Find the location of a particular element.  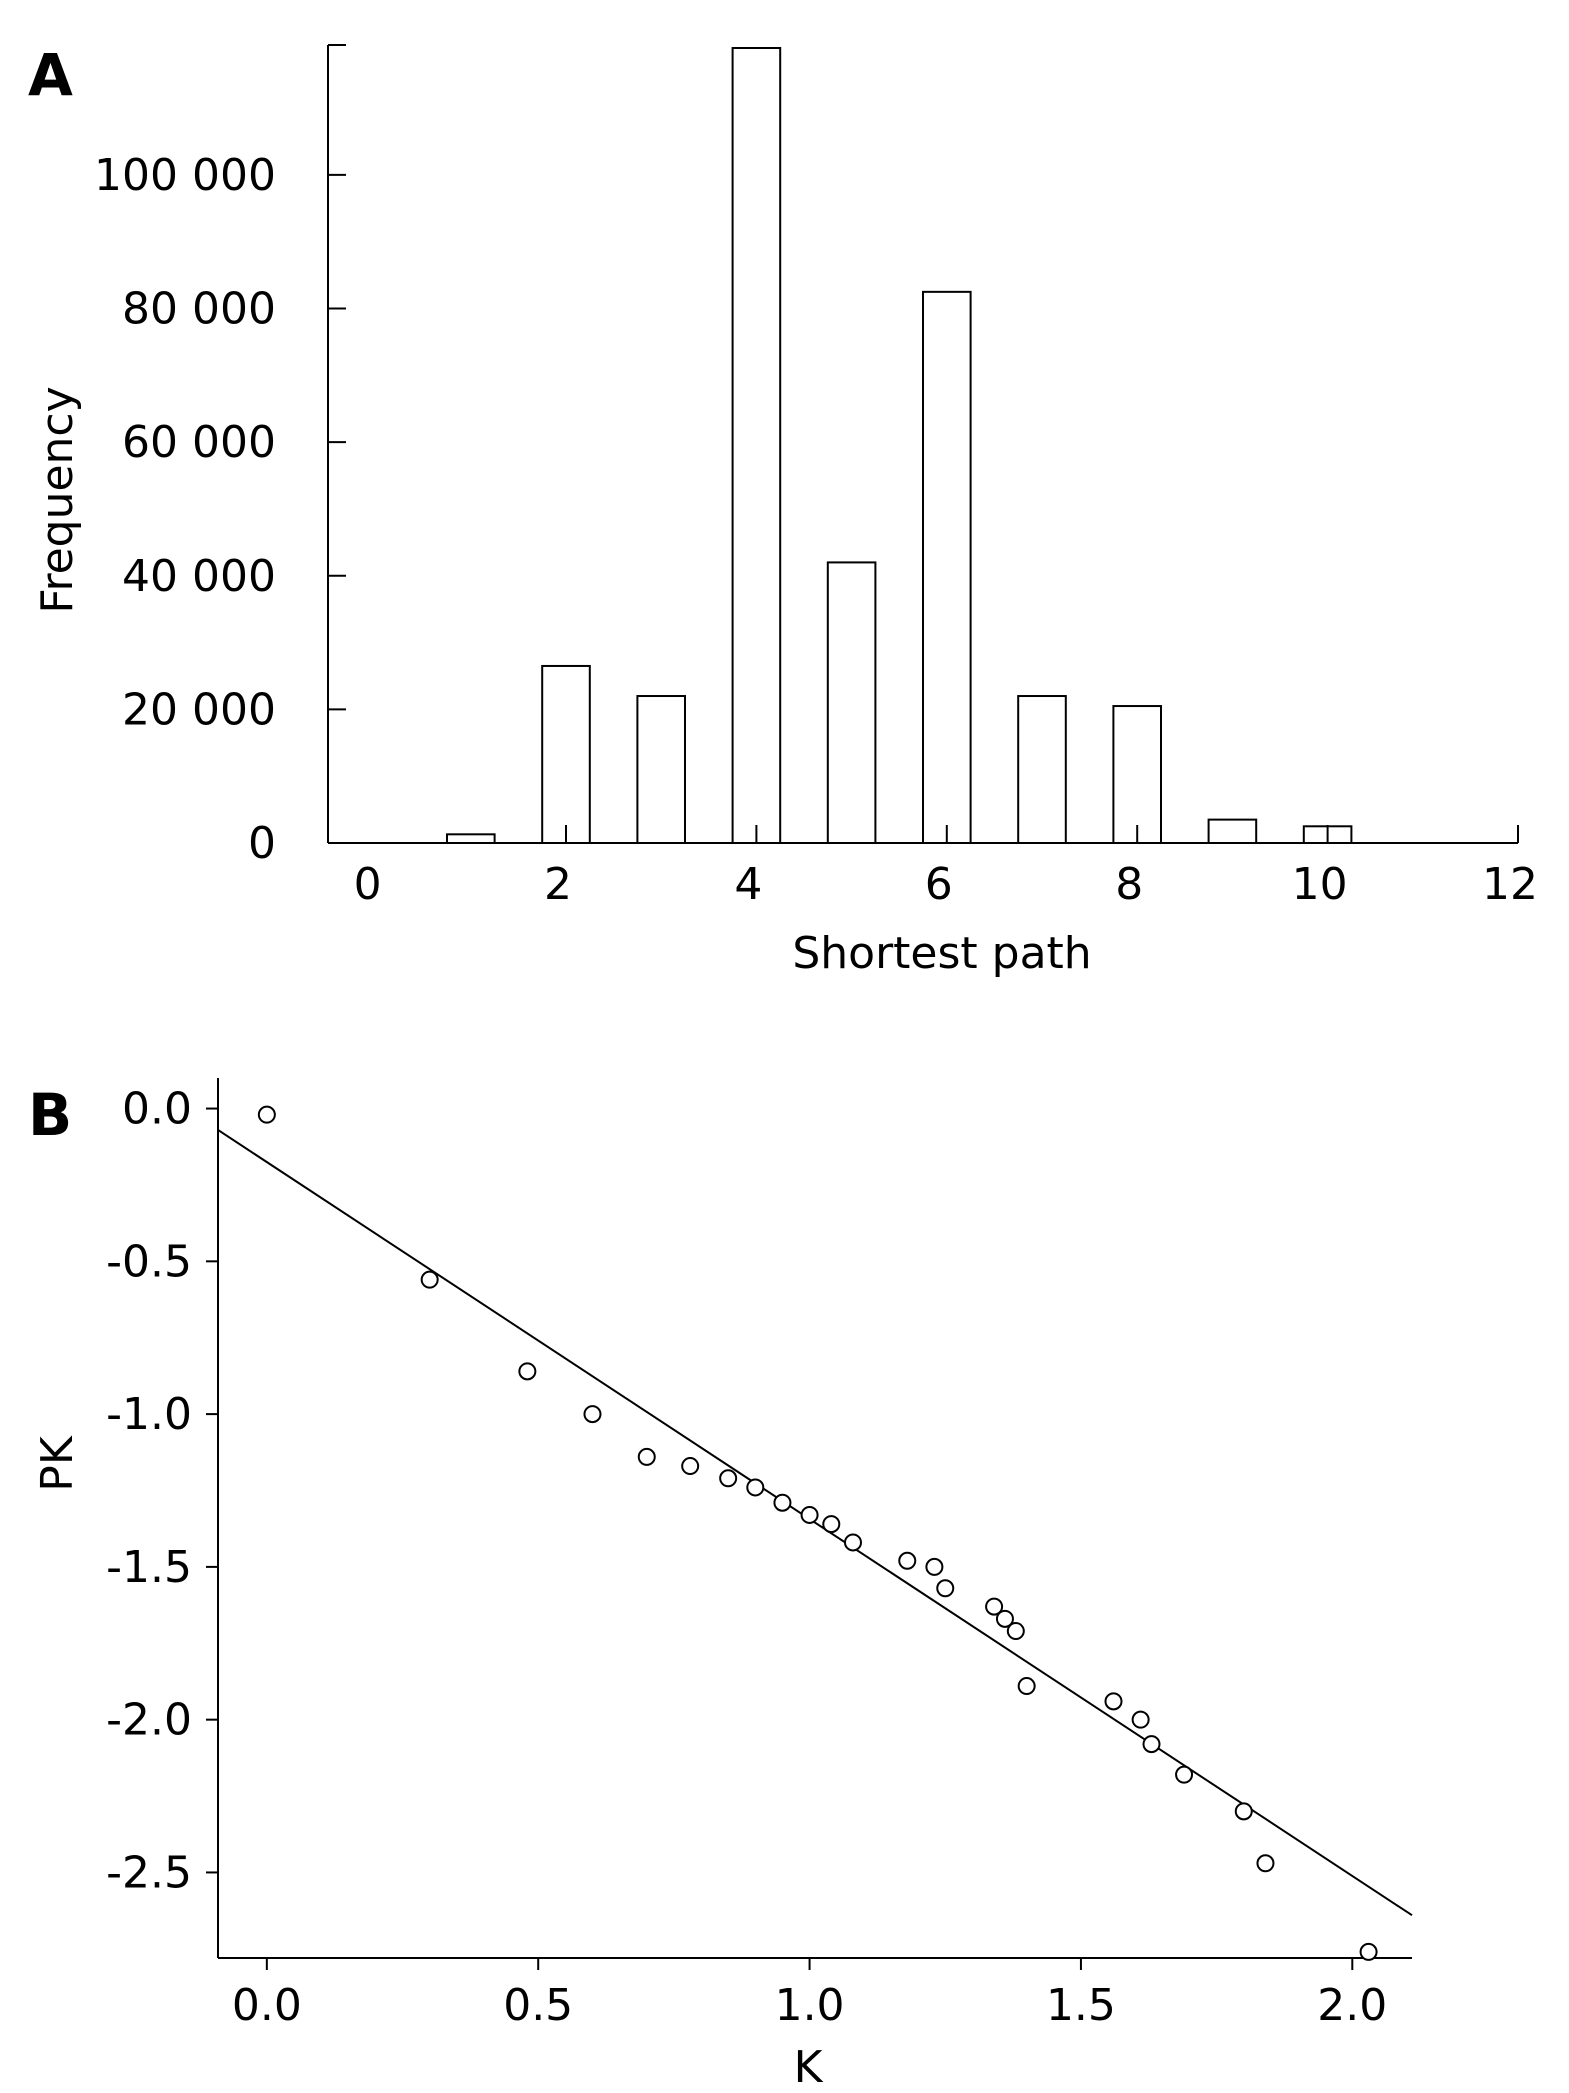

panel-a-x-tick-label: 10 is located at coordinates (1320, 884).